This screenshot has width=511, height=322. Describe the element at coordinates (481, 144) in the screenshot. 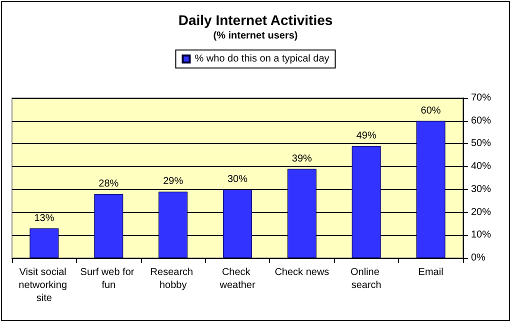

I see `y-tick-label: 50%` at that location.